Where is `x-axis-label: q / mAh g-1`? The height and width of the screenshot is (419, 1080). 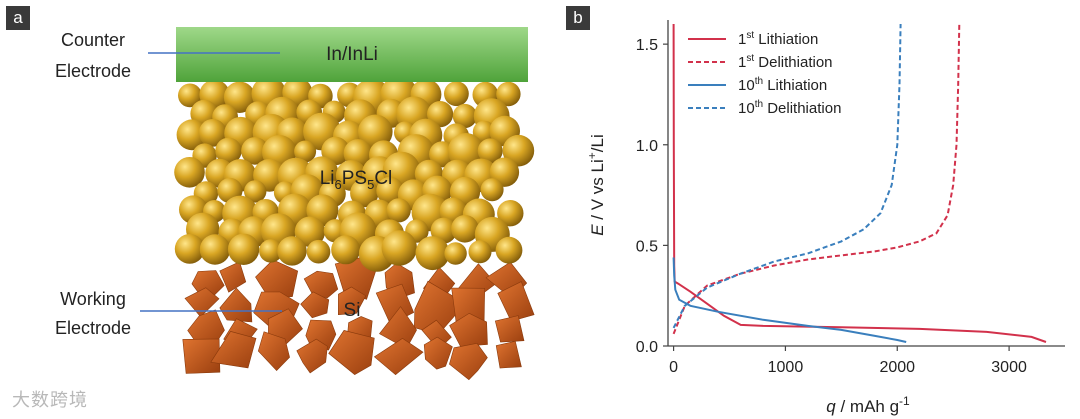 x-axis-label: q / mAh g-1 is located at coordinates (868, 405).